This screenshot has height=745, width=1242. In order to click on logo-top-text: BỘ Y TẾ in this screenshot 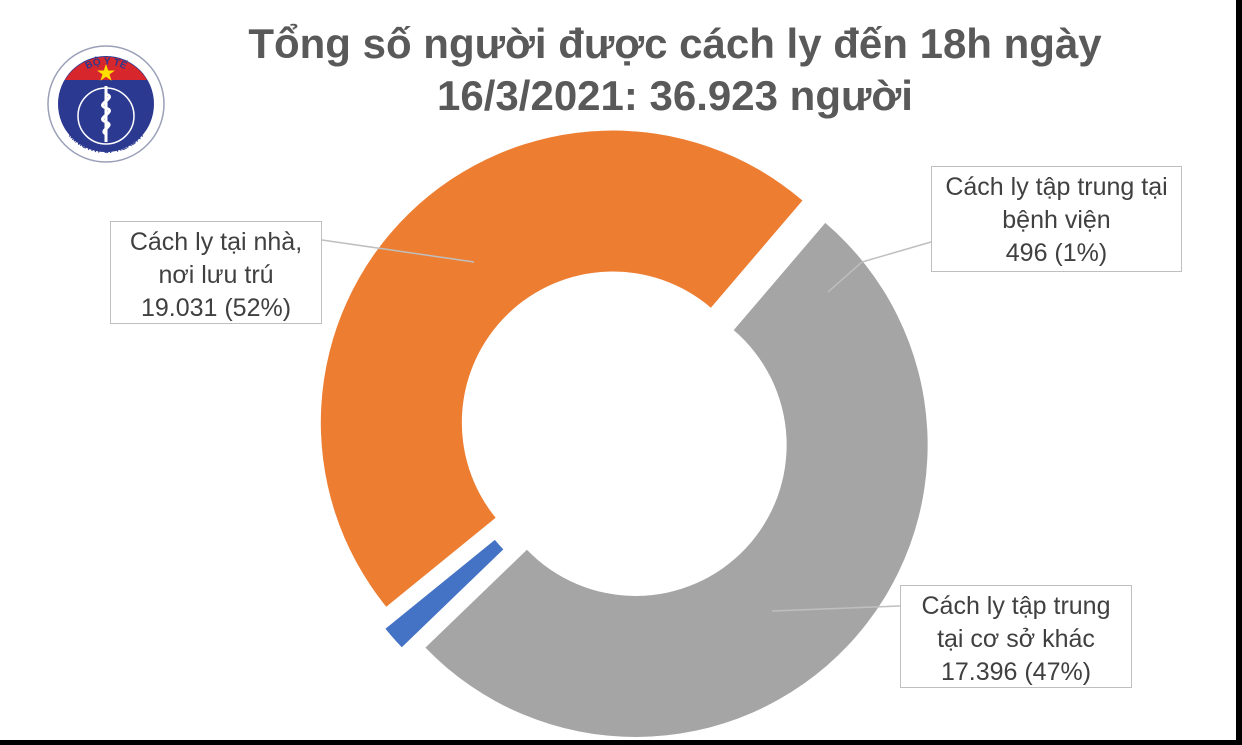, I will do `click(107, 63)`.